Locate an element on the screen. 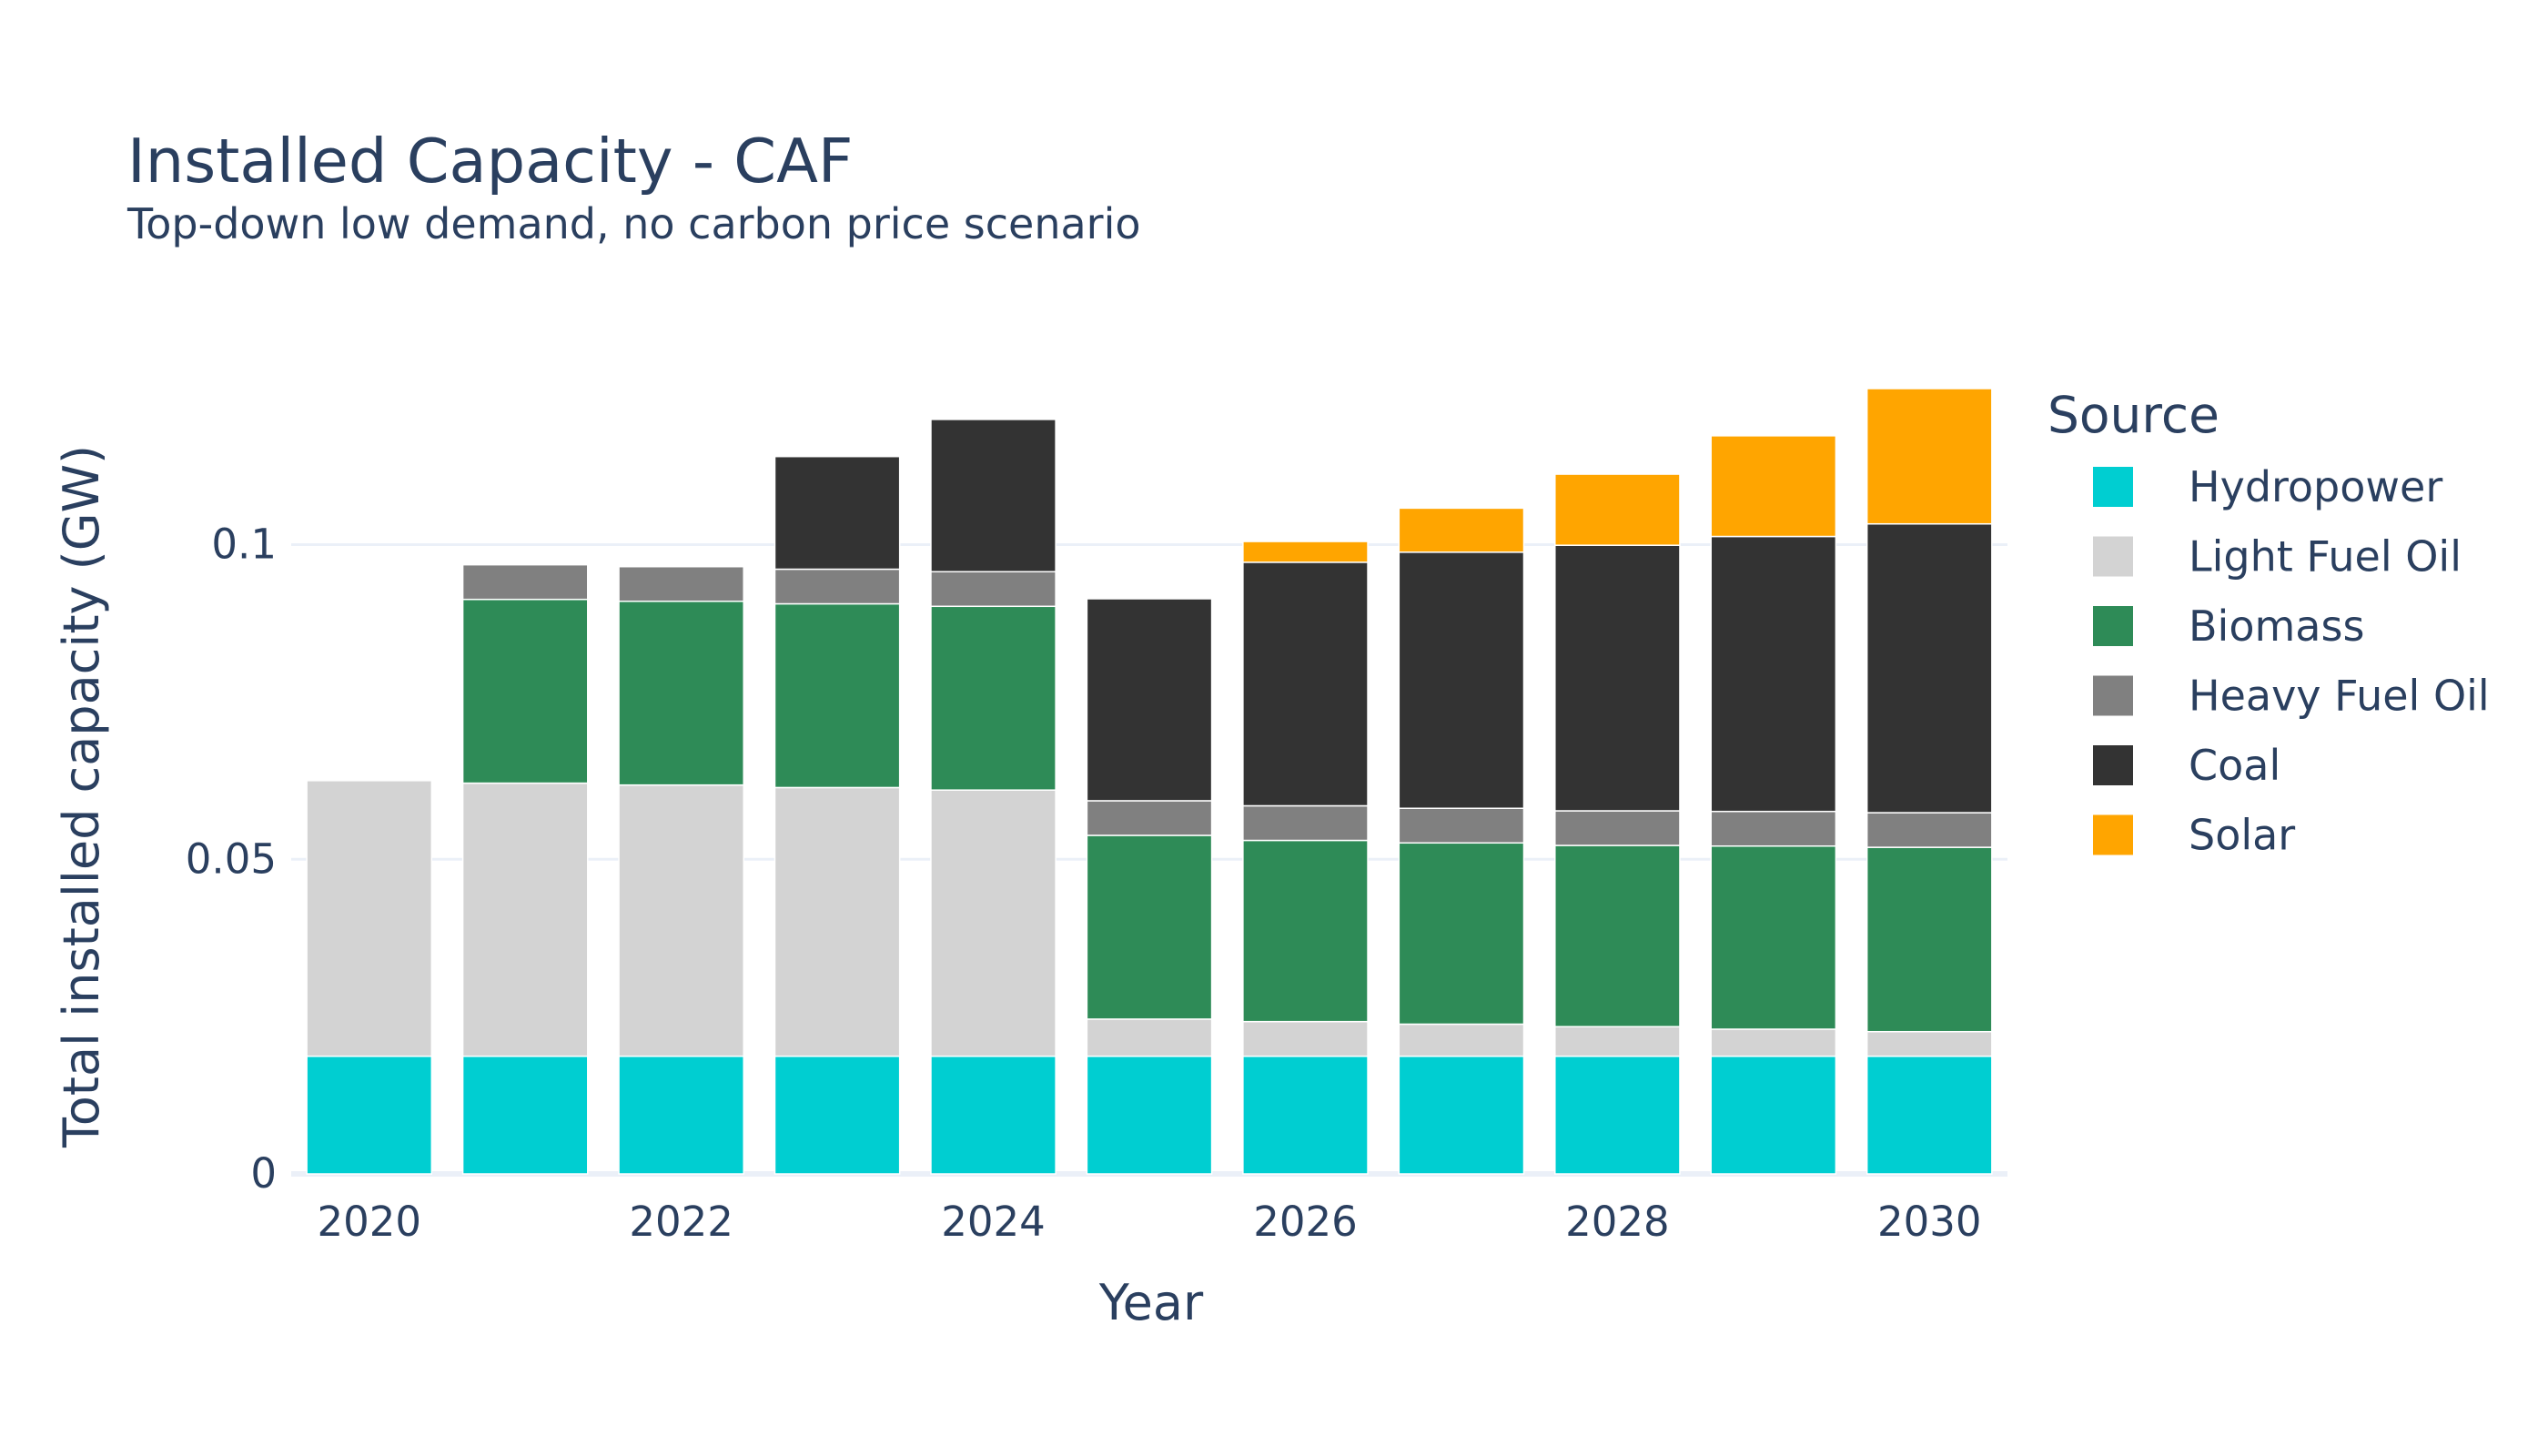  bar-light-fuel-oil-2024 is located at coordinates (994, 923).